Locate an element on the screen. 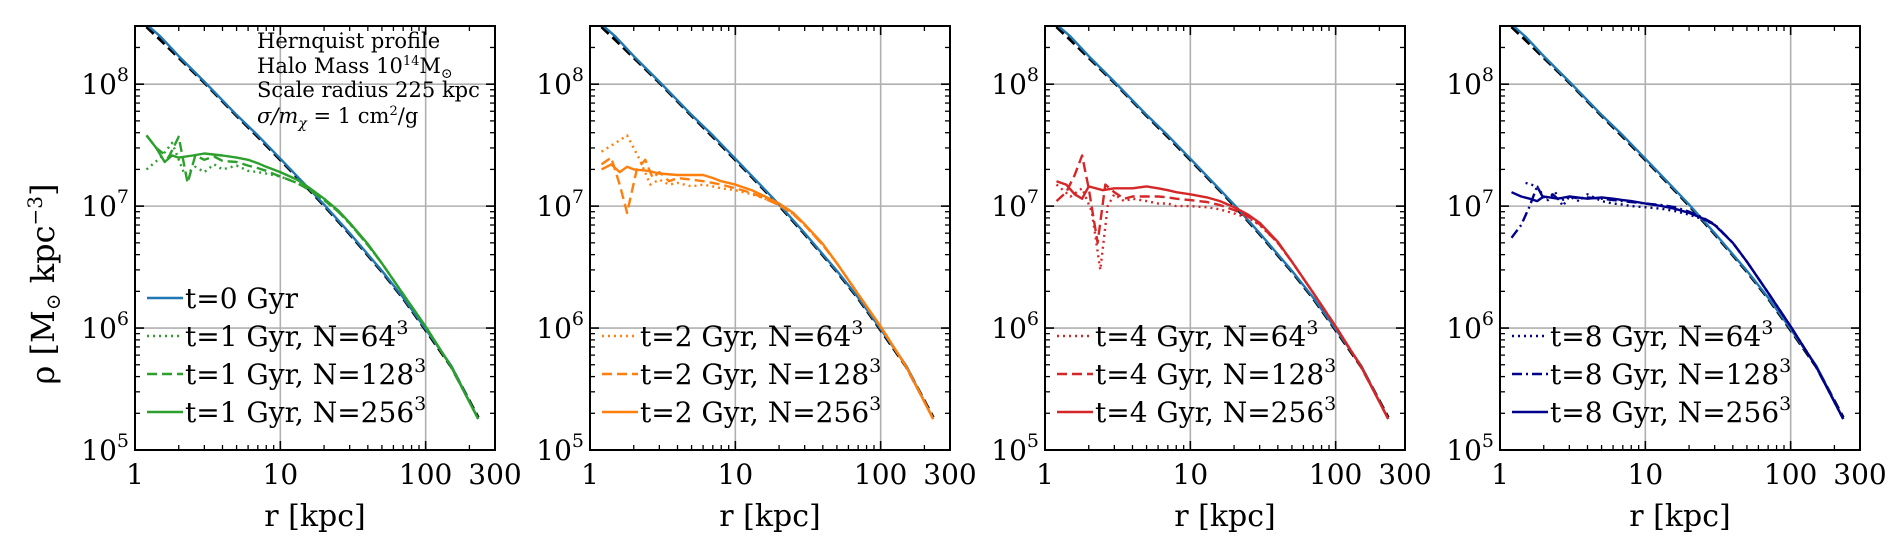 The width and height of the screenshot is (1900, 540). annotation-line-2: Halo Mass 1014M⊙ is located at coordinates (355, 68).